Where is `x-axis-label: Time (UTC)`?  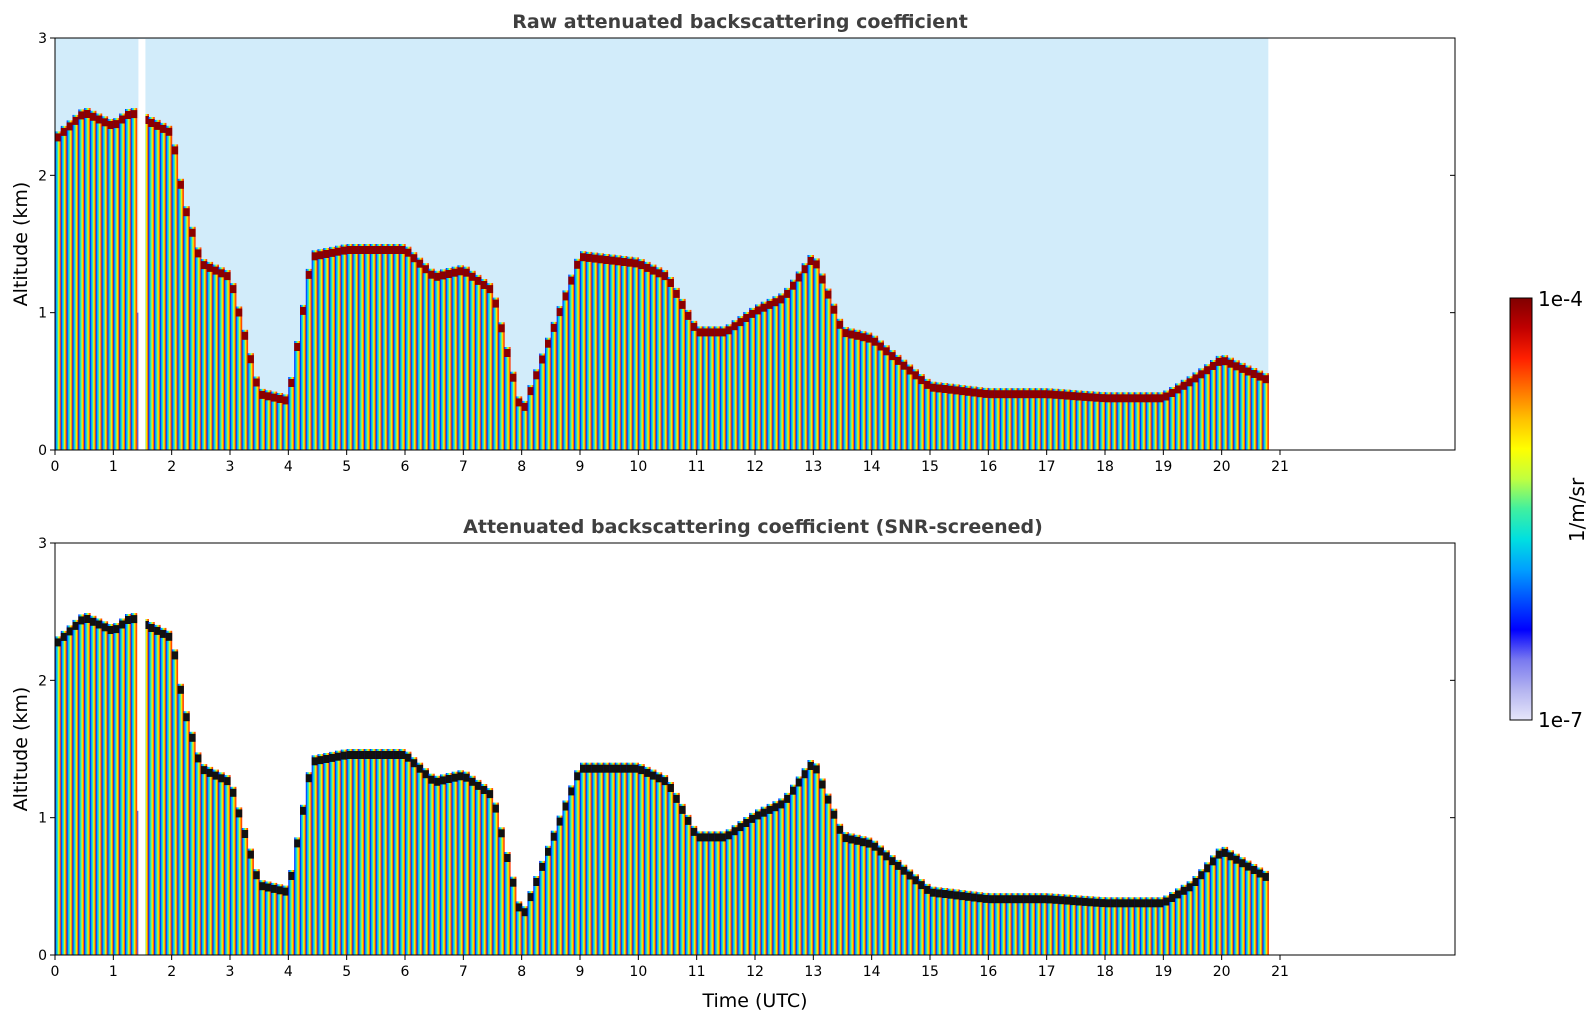 x-axis-label: Time (UTC) is located at coordinates (754, 1001).